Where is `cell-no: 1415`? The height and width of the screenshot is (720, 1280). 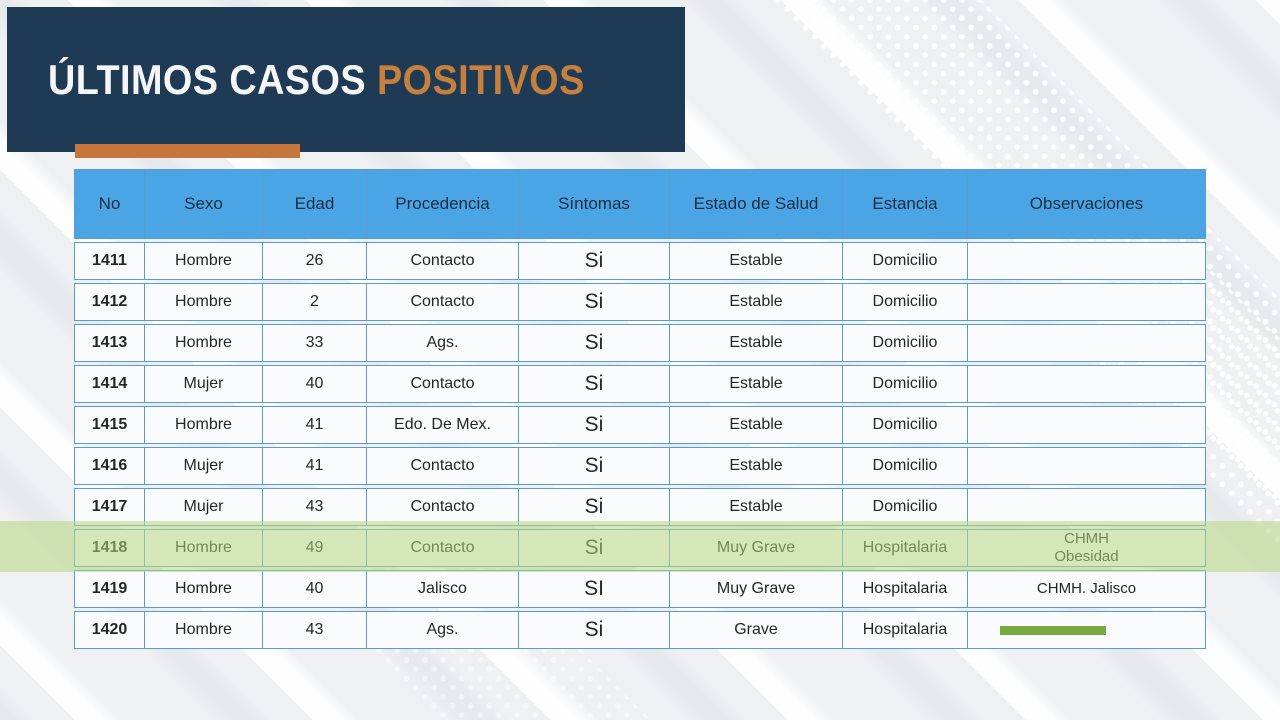 cell-no: 1415 is located at coordinates (109, 425).